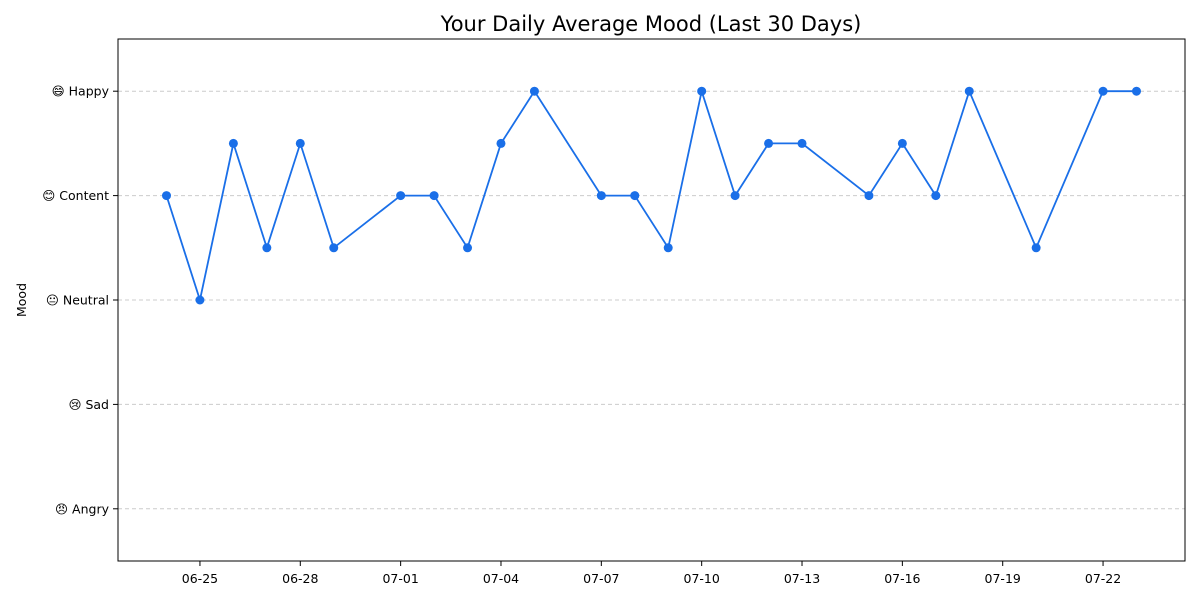 The image size is (1200, 600). I want to click on chart-title: Your Daily Average Mood (Last 30 Days), so click(651, 24).